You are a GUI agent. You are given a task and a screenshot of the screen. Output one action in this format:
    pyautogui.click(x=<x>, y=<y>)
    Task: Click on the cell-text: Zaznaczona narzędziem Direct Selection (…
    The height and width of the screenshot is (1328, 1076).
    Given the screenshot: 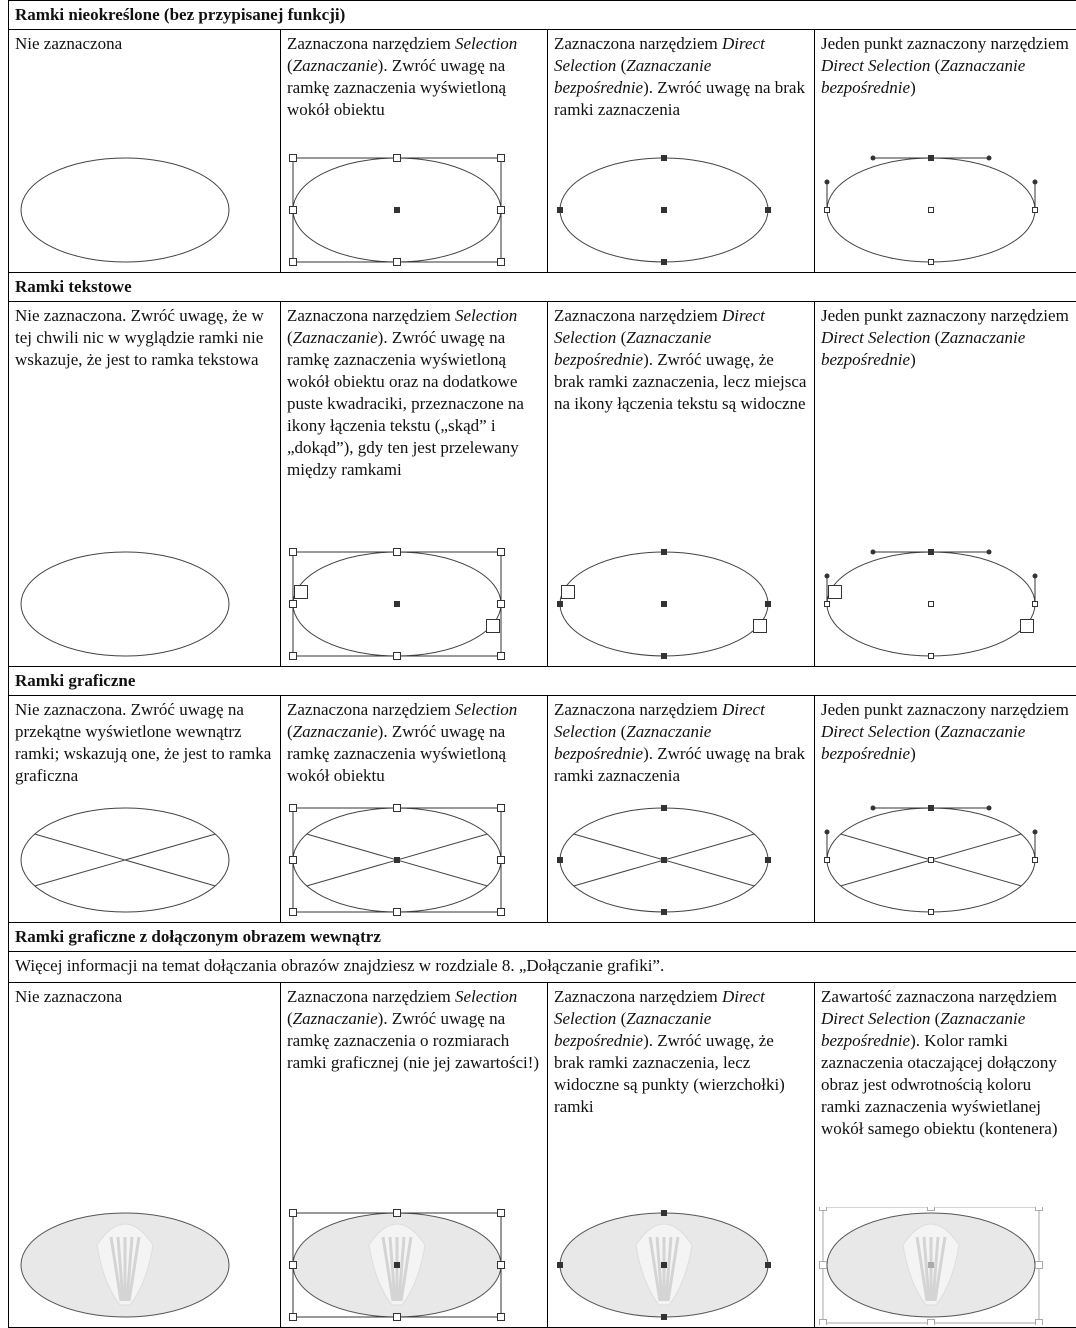 What is the action you would take?
    pyautogui.click(x=681, y=360)
    